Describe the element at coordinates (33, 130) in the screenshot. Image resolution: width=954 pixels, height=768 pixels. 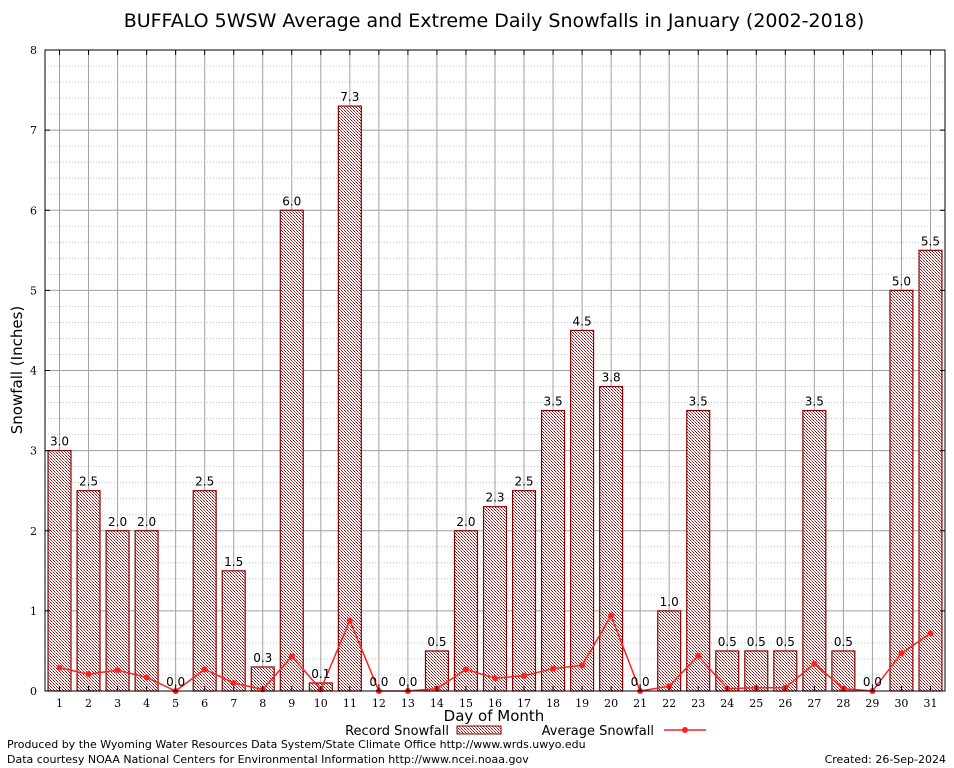
I see `y-tick-label: 7` at that location.